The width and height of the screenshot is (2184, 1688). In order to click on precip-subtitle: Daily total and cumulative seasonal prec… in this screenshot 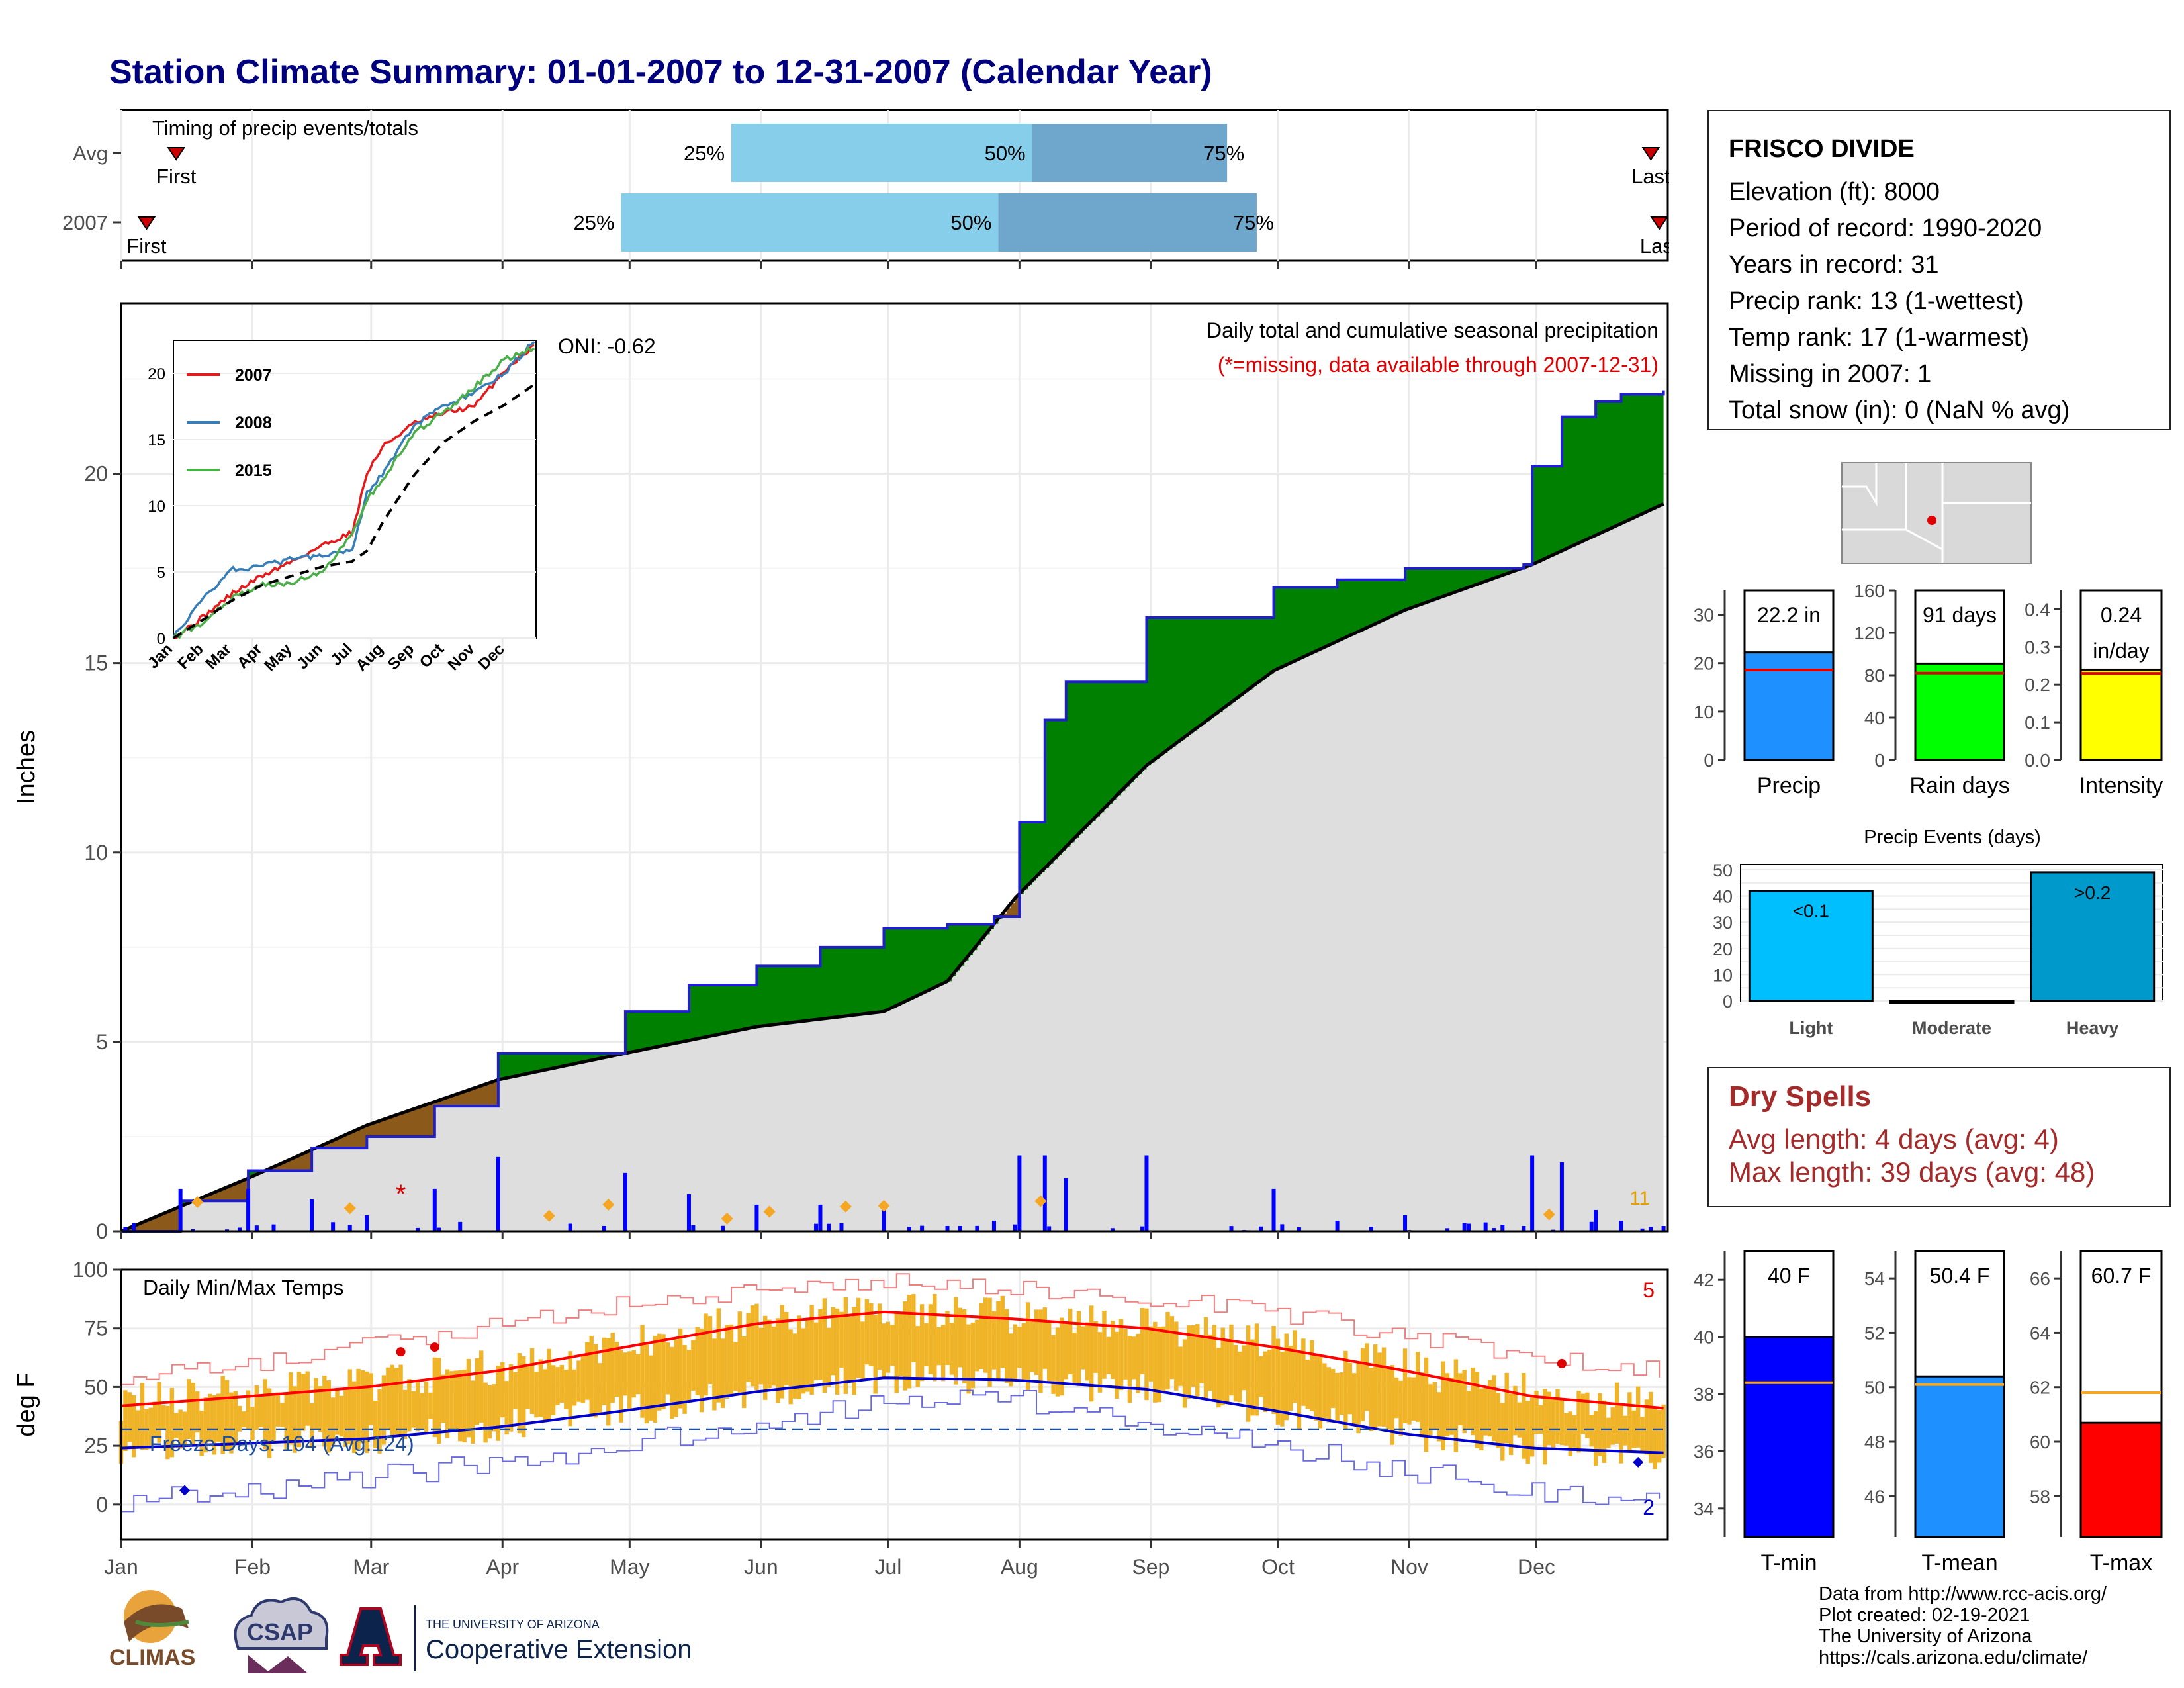, I will do `click(1433, 330)`.